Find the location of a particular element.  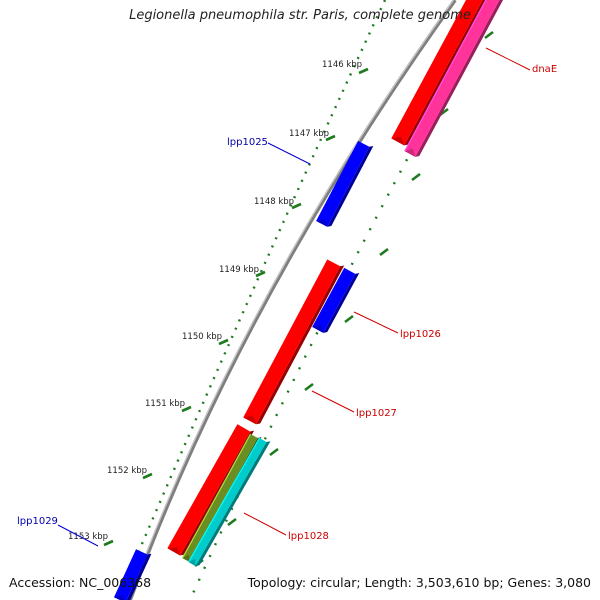

tick-label: 1150 kbp is located at coordinates (202, 337).